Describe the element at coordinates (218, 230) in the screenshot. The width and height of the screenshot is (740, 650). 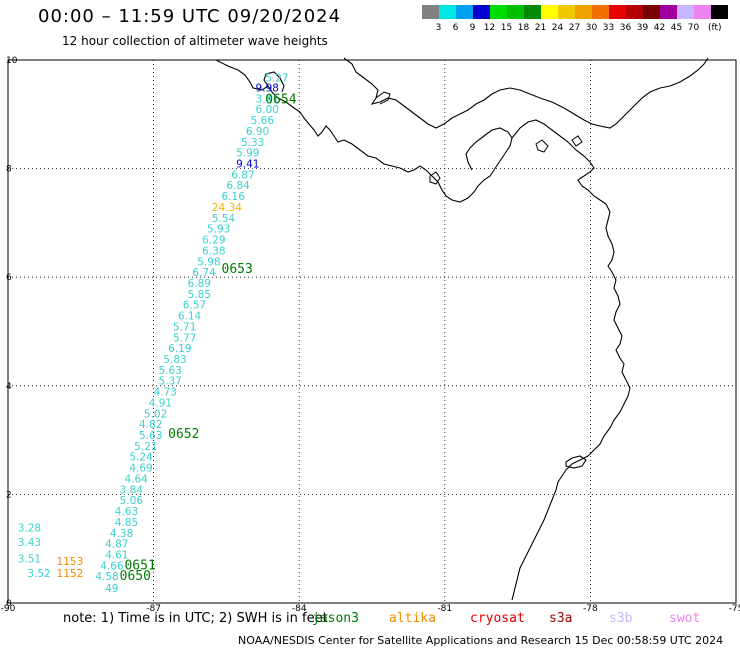
I see `wave-height-label: 5.93` at that location.